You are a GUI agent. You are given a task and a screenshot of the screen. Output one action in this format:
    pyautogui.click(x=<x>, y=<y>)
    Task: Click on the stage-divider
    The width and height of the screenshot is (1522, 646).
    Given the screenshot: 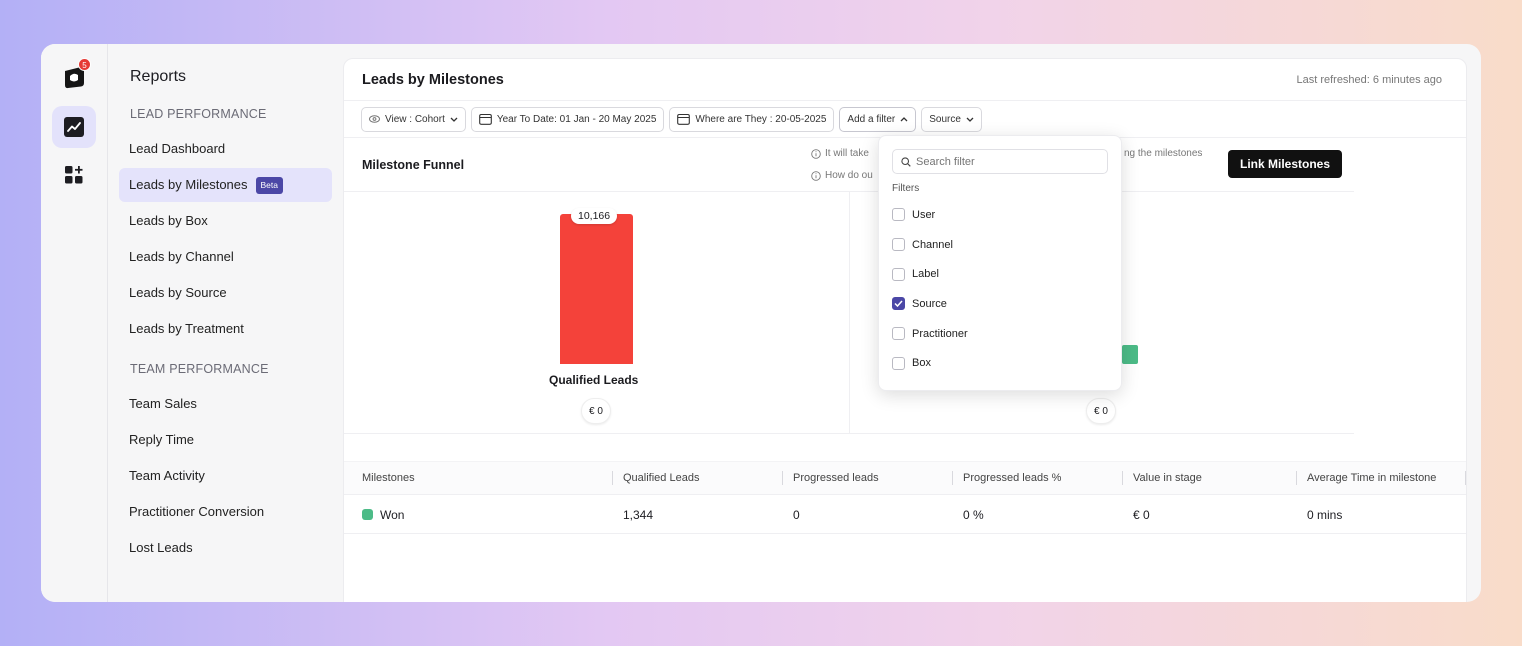 What is the action you would take?
    pyautogui.click(x=849, y=313)
    